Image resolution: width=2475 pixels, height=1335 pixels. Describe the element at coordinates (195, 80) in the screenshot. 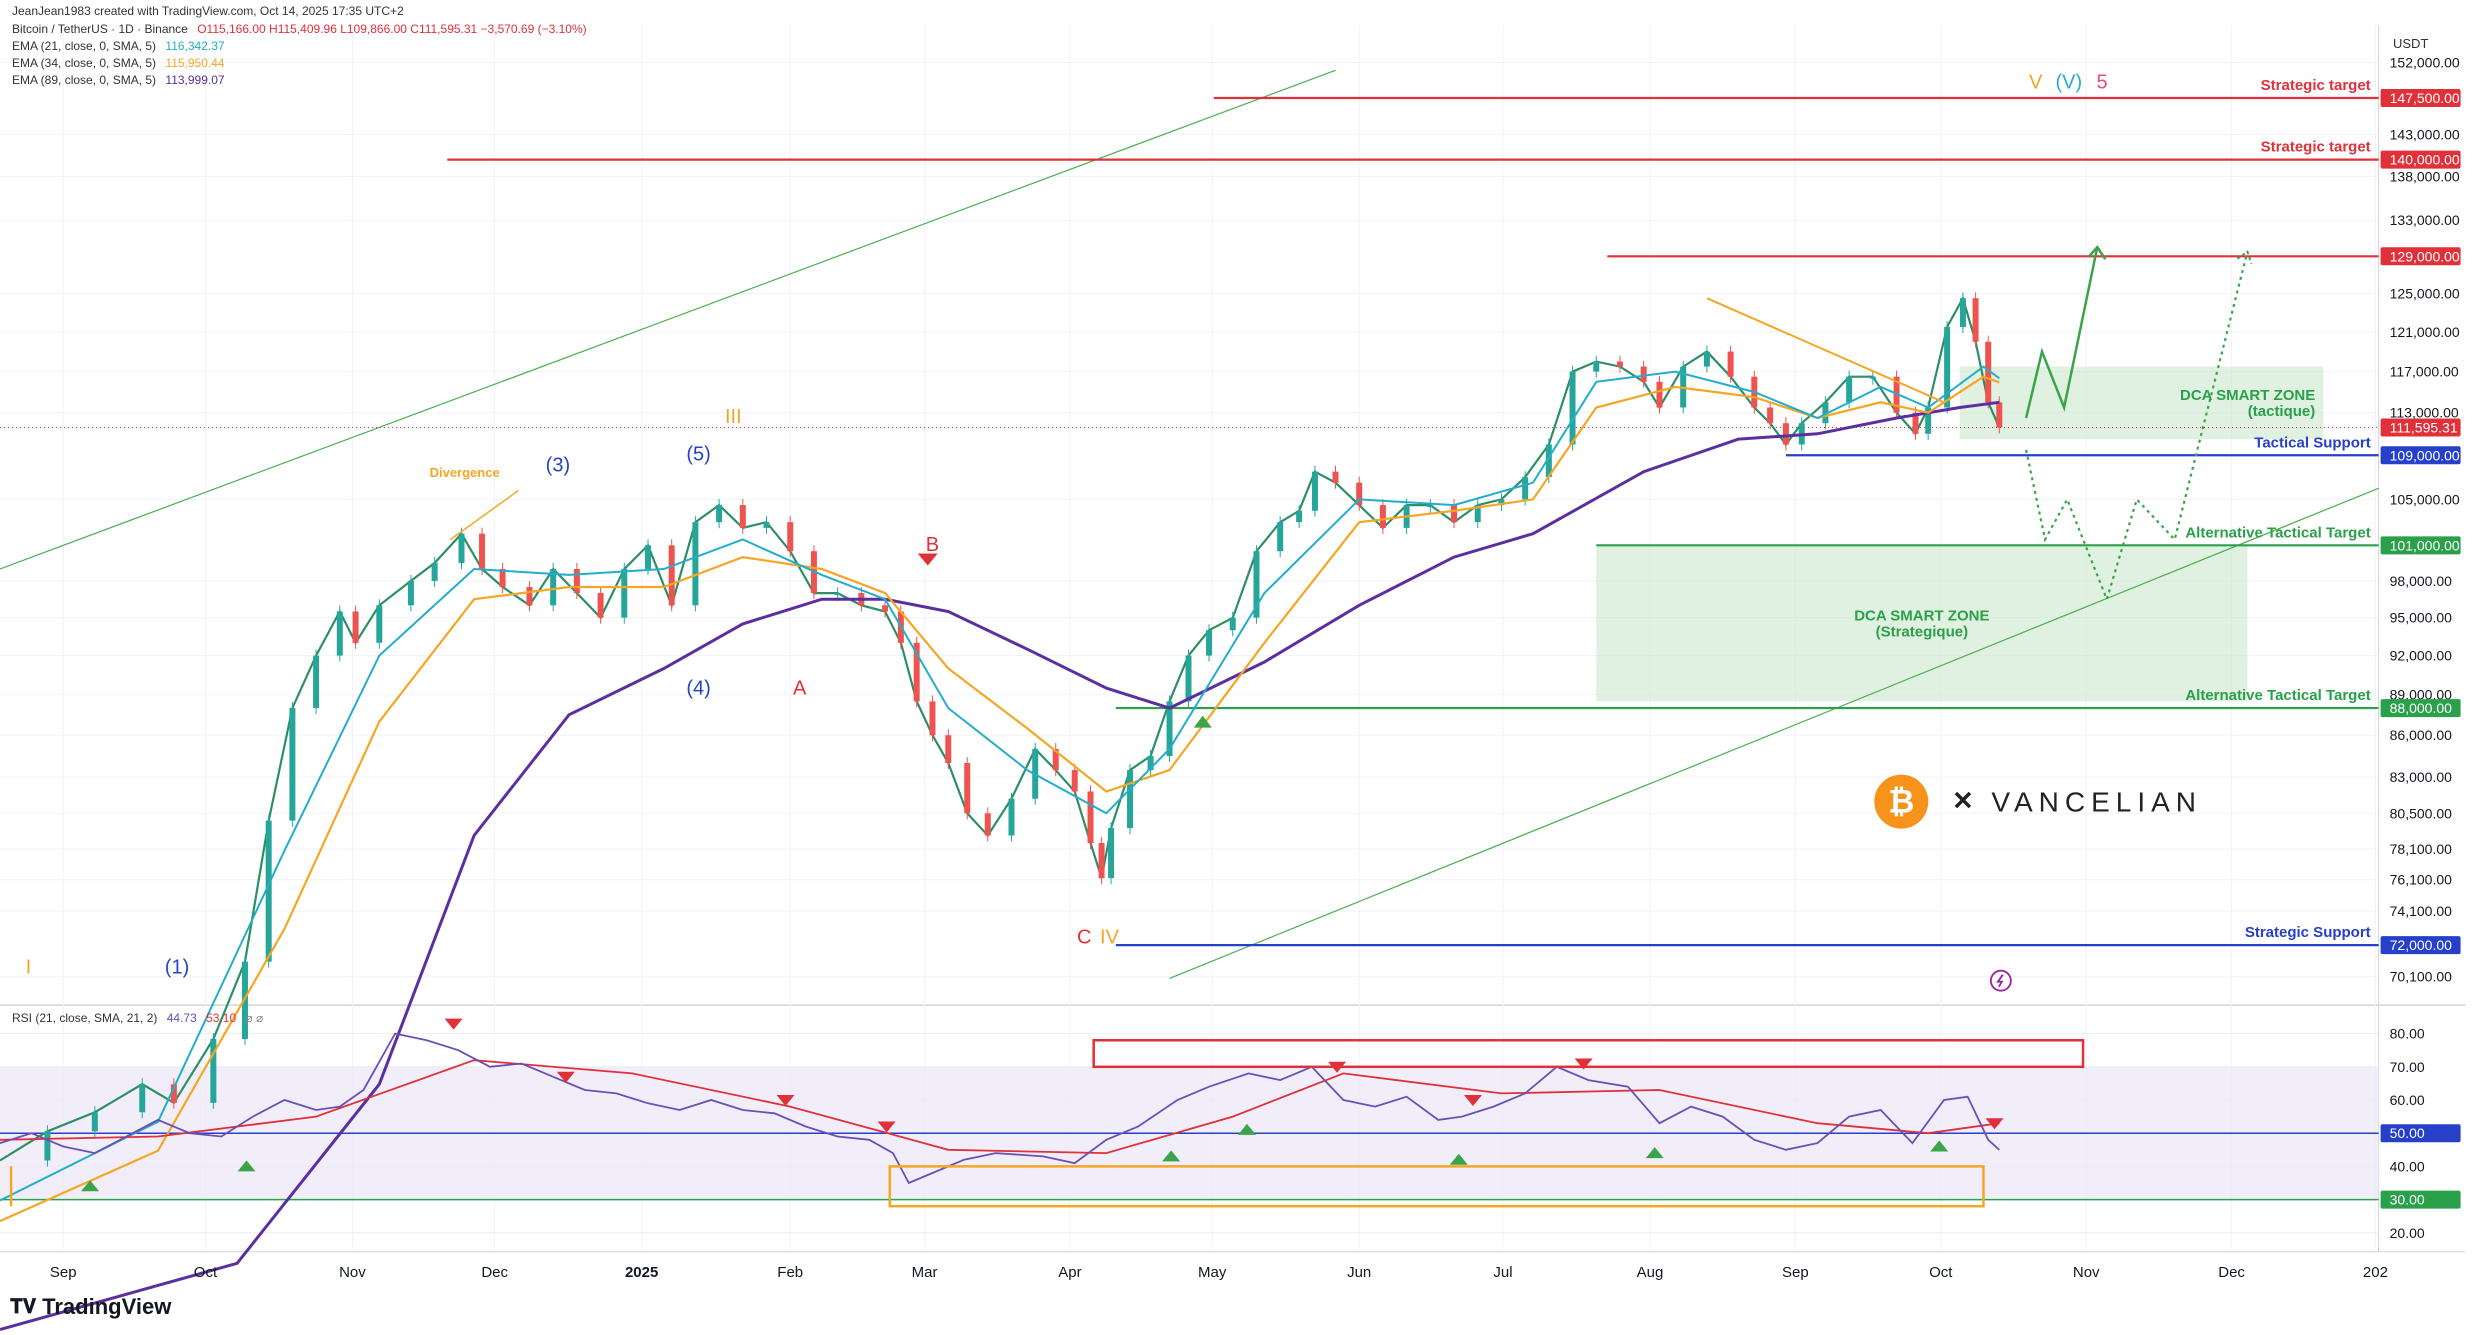

I see `legend-ema89-value: 113,999.07` at that location.